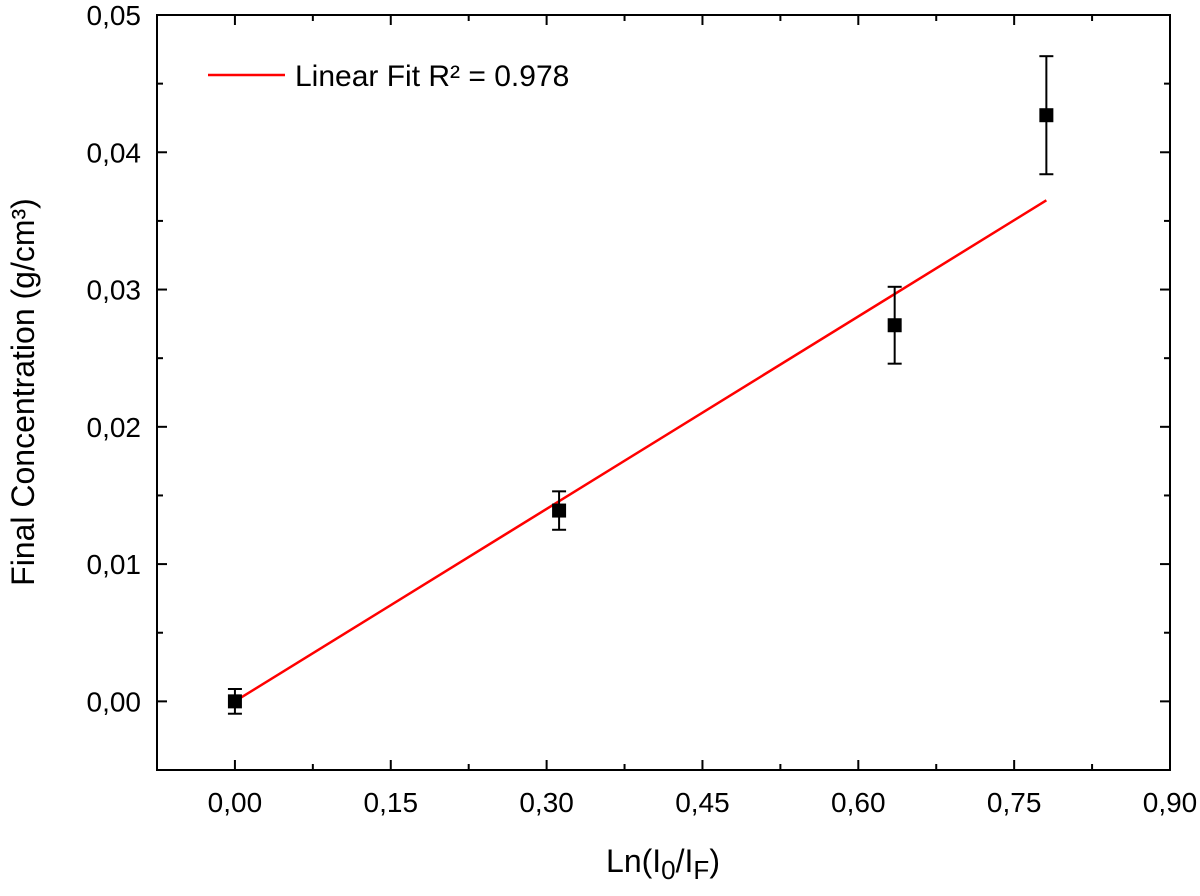 The height and width of the screenshot is (896, 1200). What do you see at coordinates (1014, 802) in the screenshot?
I see `x-tick-label: 0,75` at bounding box center [1014, 802].